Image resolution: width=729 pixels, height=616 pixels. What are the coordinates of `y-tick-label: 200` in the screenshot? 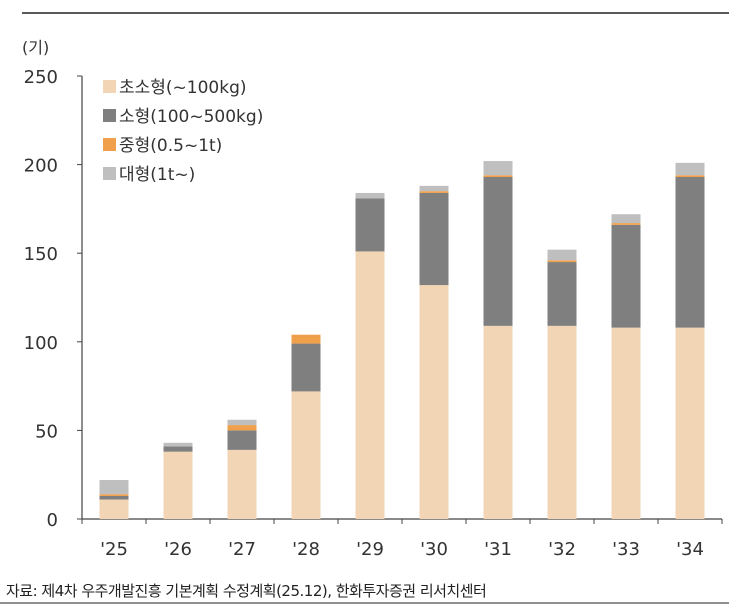 It's located at (41, 166).